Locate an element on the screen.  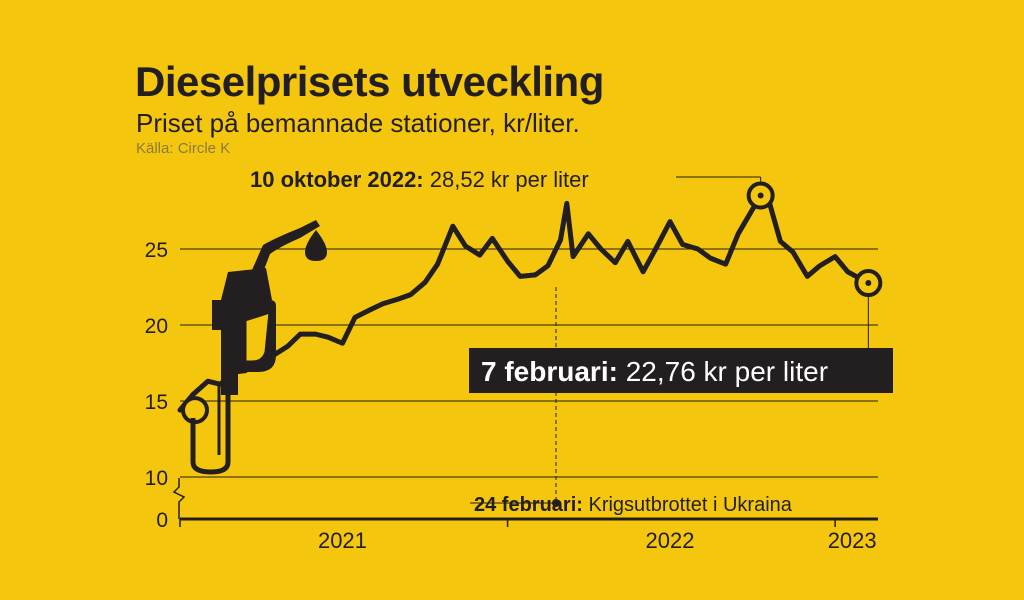
war-text: Krigsutbrottet i Ukraina is located at coordinates (690, 505).